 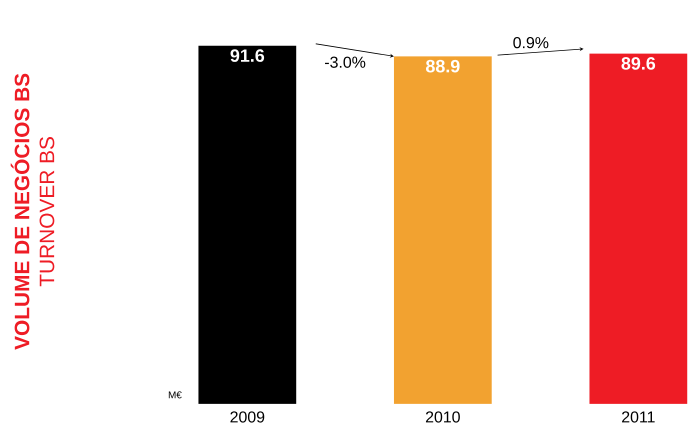 I want to click on data-label: 89.6, so click(x=639, y=63).